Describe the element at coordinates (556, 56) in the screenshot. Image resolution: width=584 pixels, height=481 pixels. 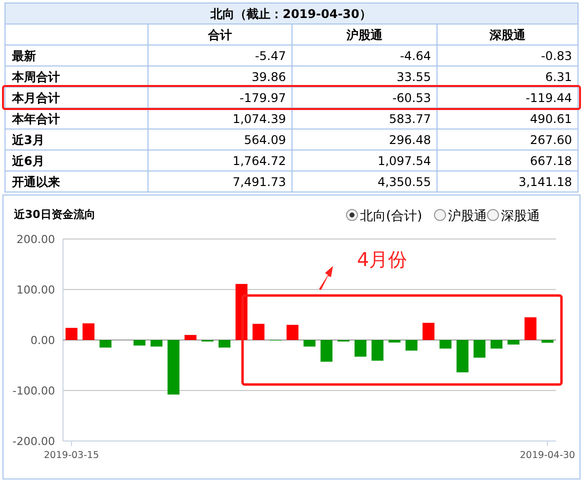
I see `data-label: -0.83` at that location.